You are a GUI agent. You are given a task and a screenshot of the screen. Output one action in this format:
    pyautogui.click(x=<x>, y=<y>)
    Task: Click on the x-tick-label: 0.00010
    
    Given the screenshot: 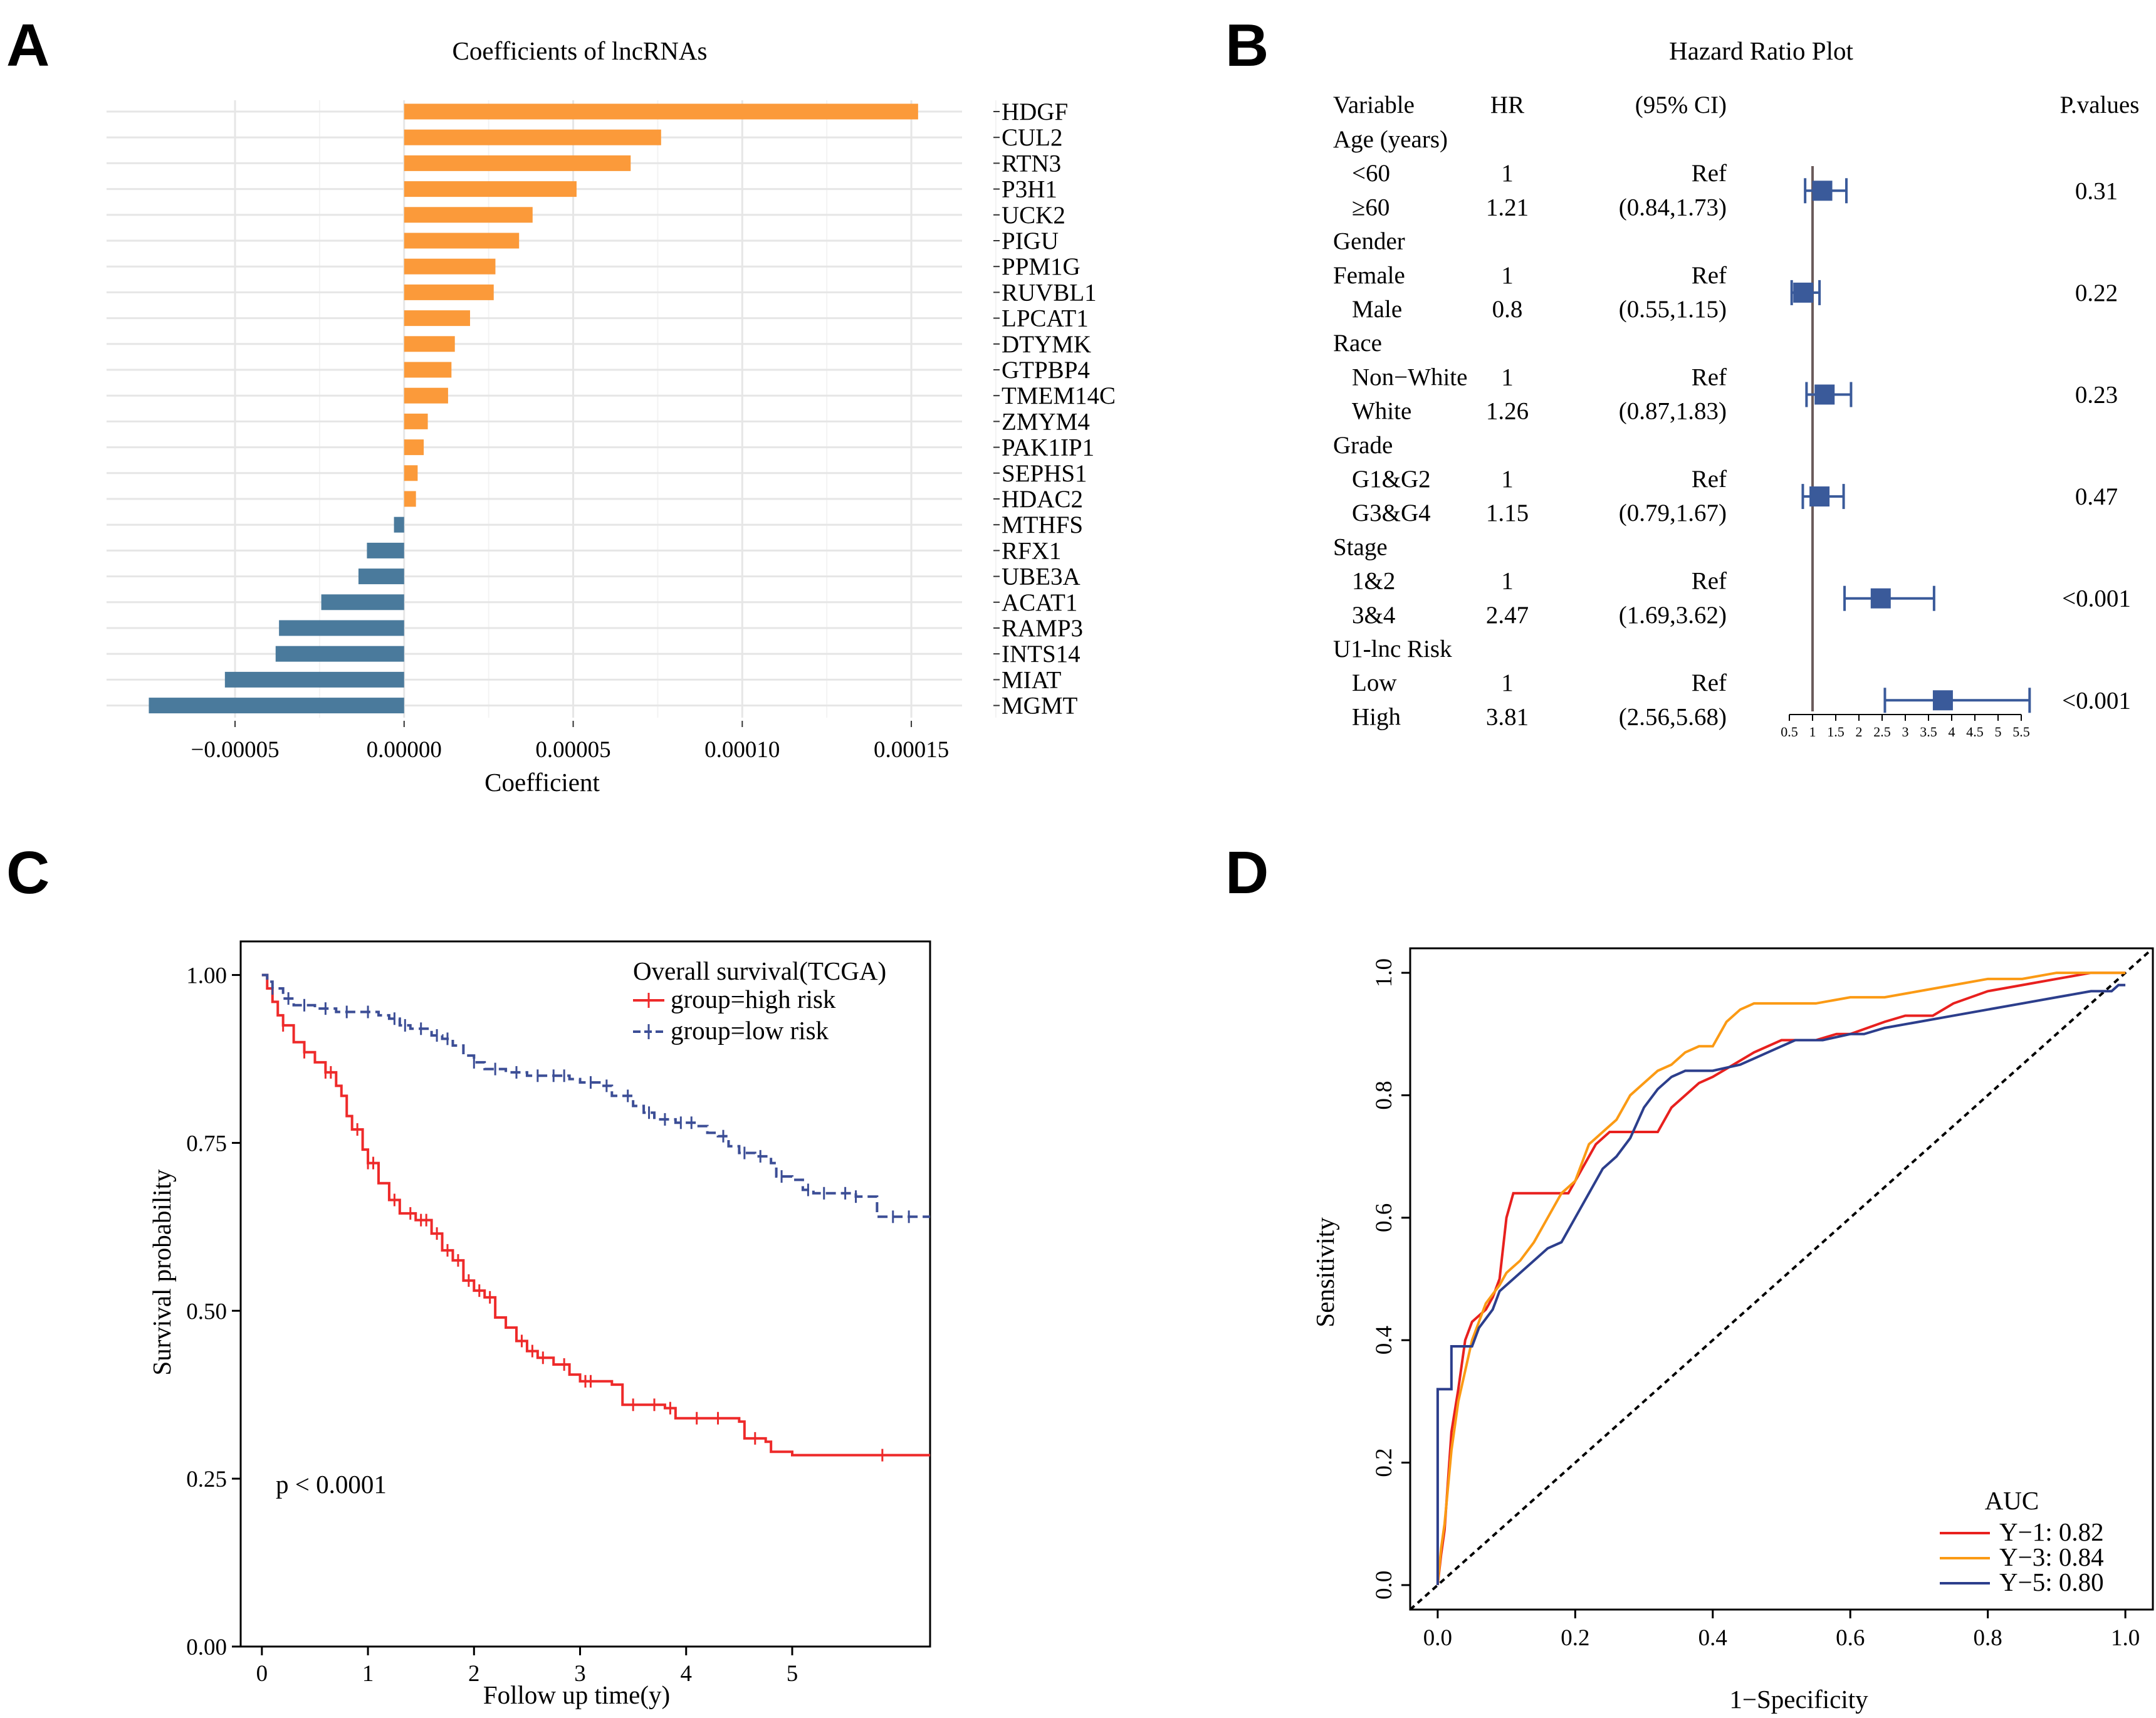 What is the action you would take?
    pyautogui.click(x=742, y=750)
    